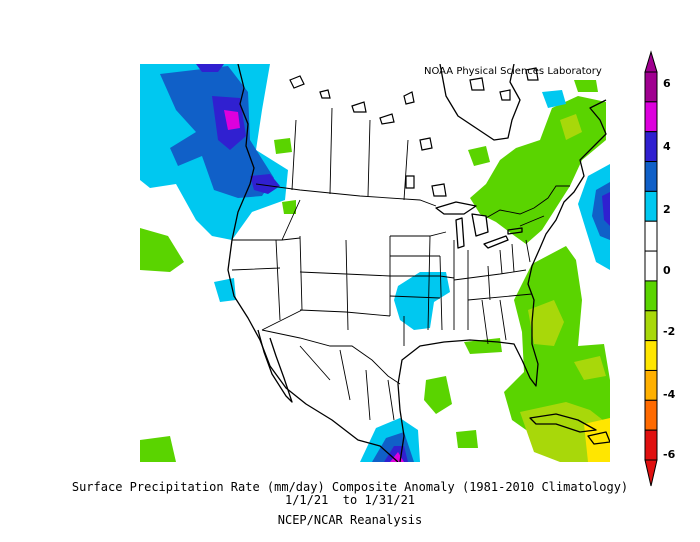 This screenshot has width=700, height=542. I want to click on colorbar-tick-label: -4, so click(669, 394).